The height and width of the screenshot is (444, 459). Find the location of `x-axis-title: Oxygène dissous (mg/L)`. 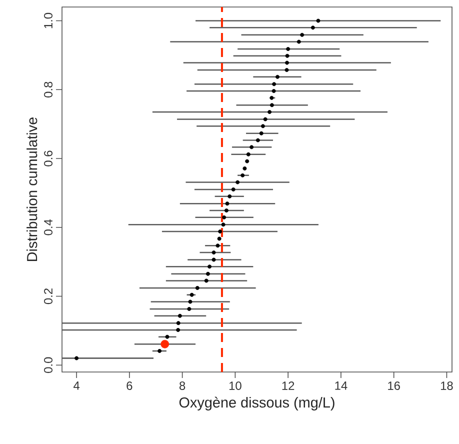

x-axis-title: Oxygène dissous (mg/L) is located at coordinates (256, 403).